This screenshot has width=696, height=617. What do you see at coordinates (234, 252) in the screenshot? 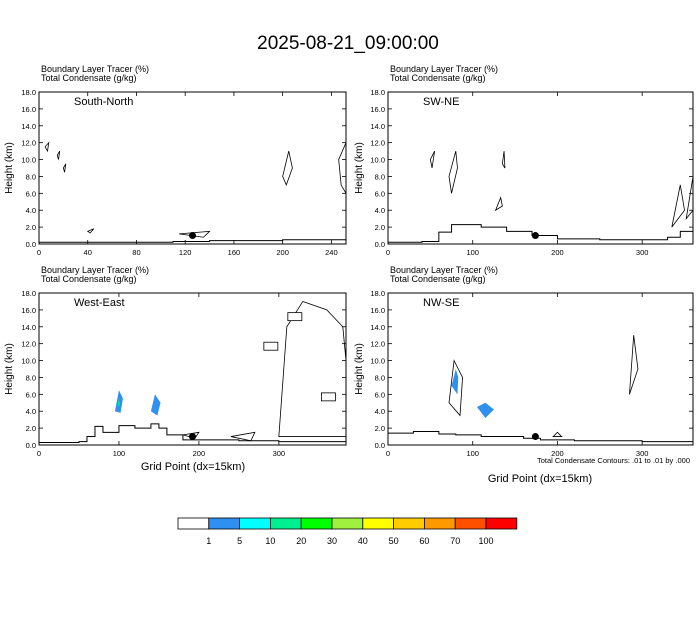
I see `x-tick-label: 160` at bounding box center [234, 252].